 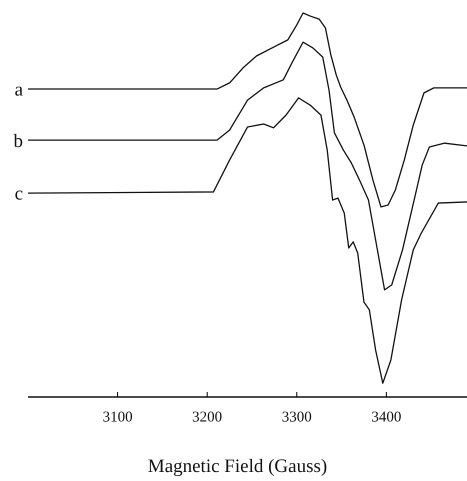 I want to click on x-axis-title: Magnetic Field (Gauss), so click(x=238, y=466).